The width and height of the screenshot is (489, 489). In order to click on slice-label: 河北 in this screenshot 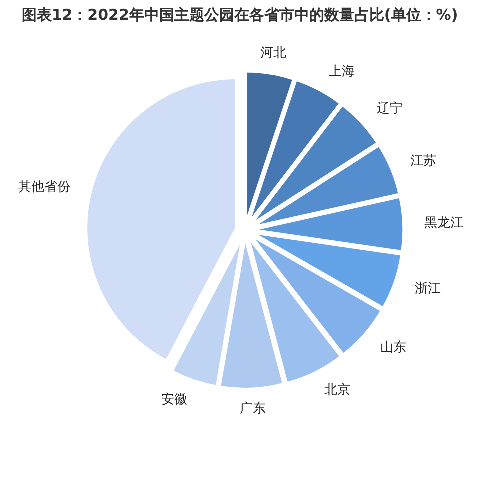, I will do `click(273, 54)`.